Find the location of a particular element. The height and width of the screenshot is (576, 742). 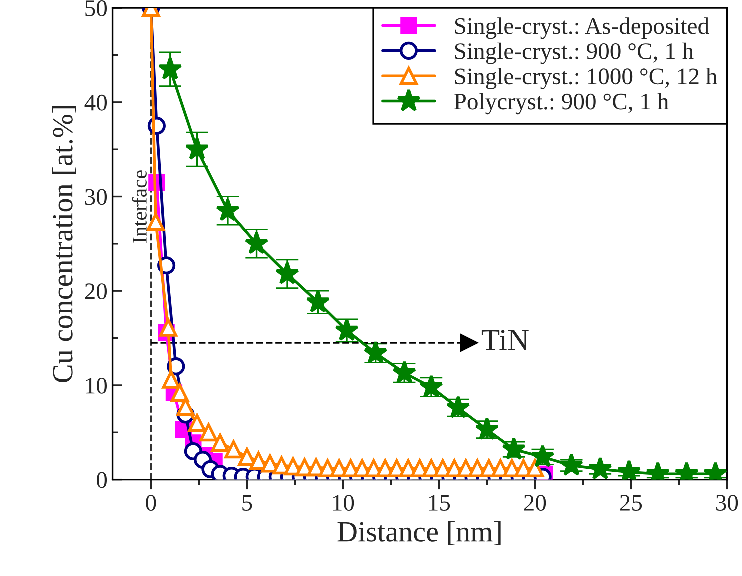

legend-label: Polycryst.: 900 °C, 1 h is located at coordinates (561, 104).